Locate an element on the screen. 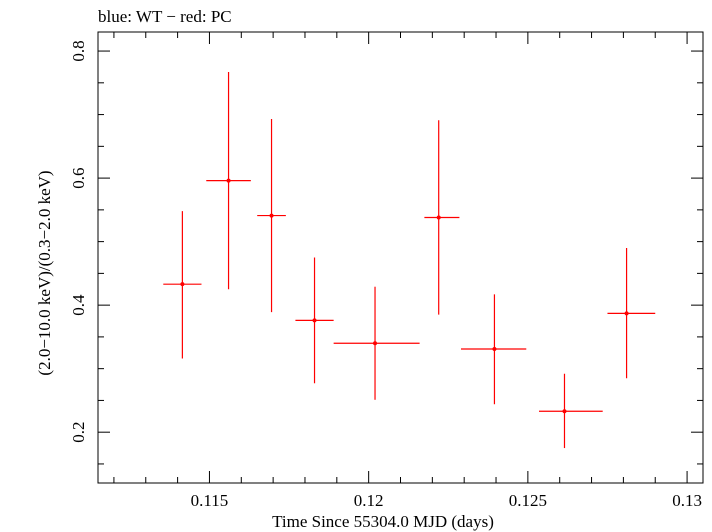  y-tick-label: 0.6 is located at coordinates (78, 177).